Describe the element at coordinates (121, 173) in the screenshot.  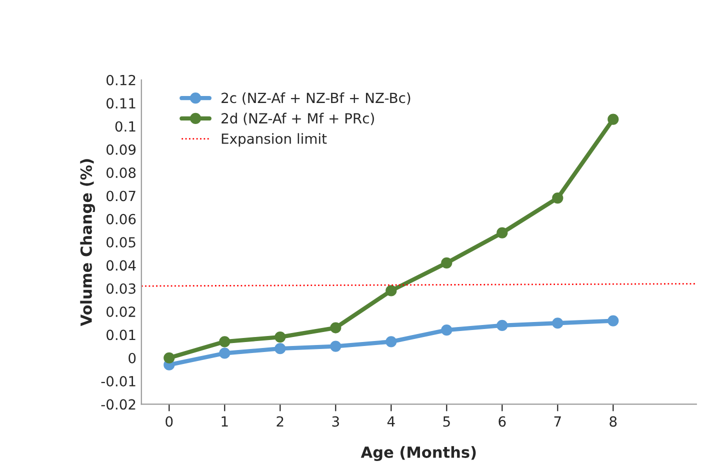
I see `y-tick-label: 0.08` at that location.